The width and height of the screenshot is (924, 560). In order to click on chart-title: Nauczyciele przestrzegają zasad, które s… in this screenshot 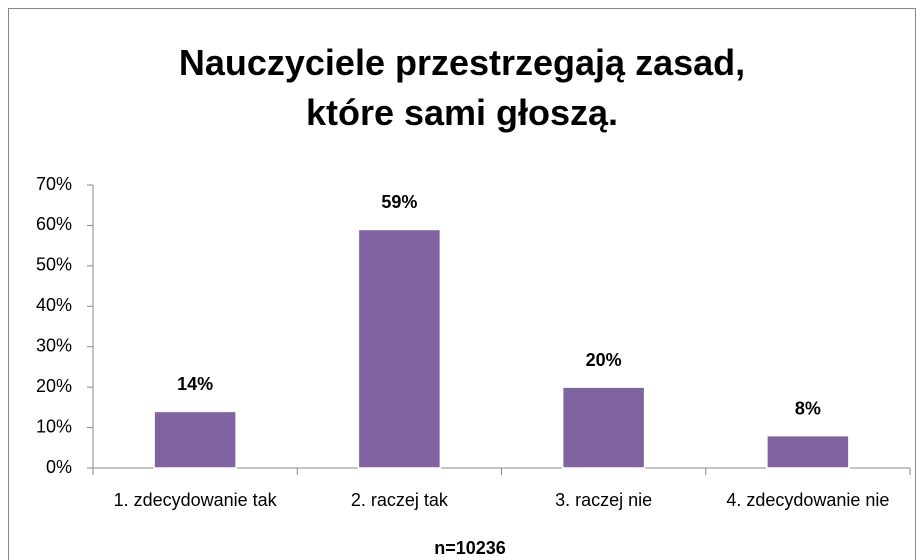, I will do `click(462, 87)`.